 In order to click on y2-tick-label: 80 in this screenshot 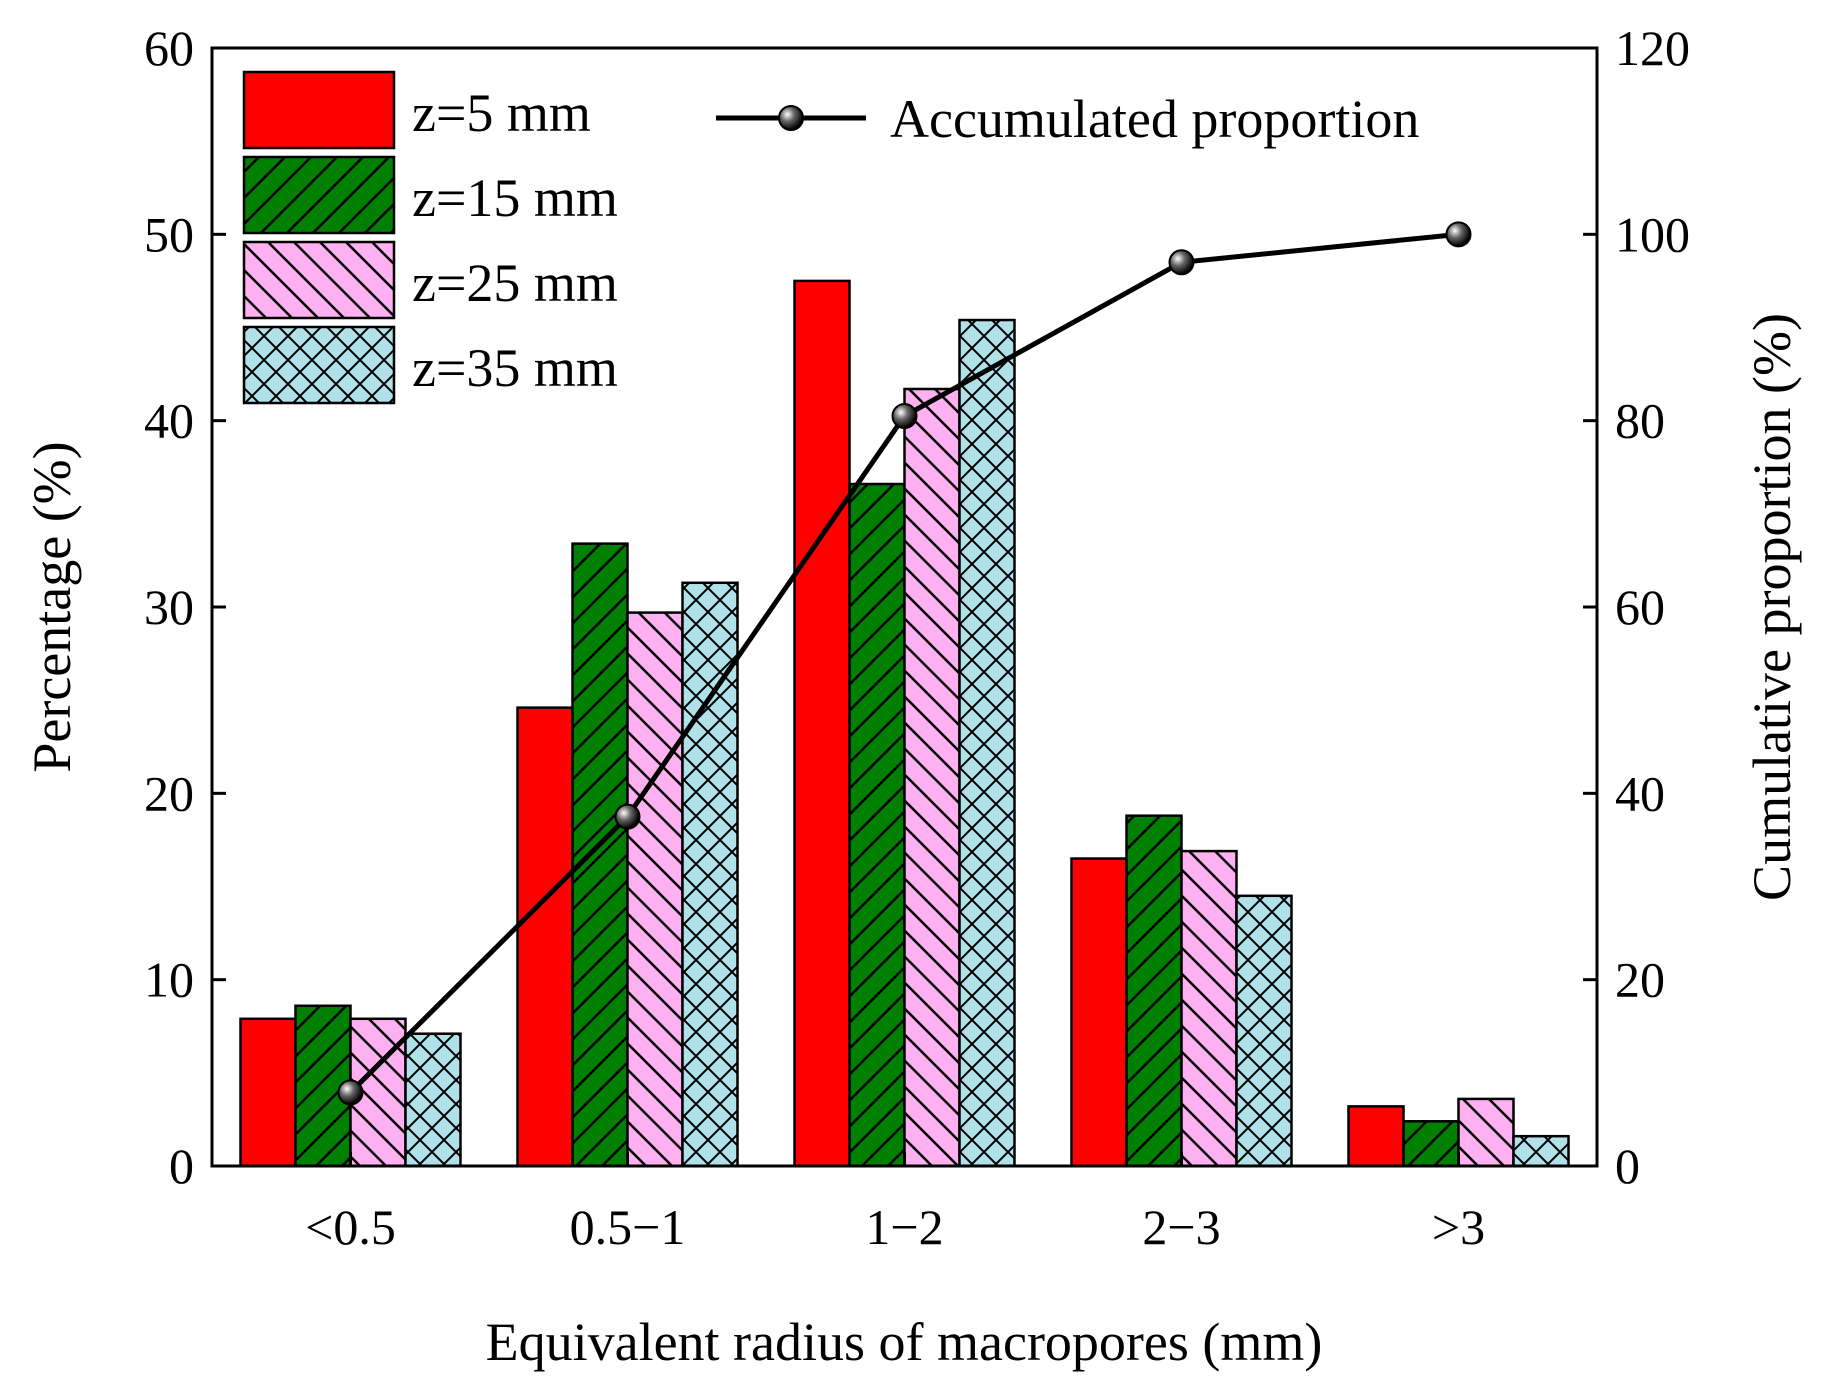, I will do `click(1640, 421)`.